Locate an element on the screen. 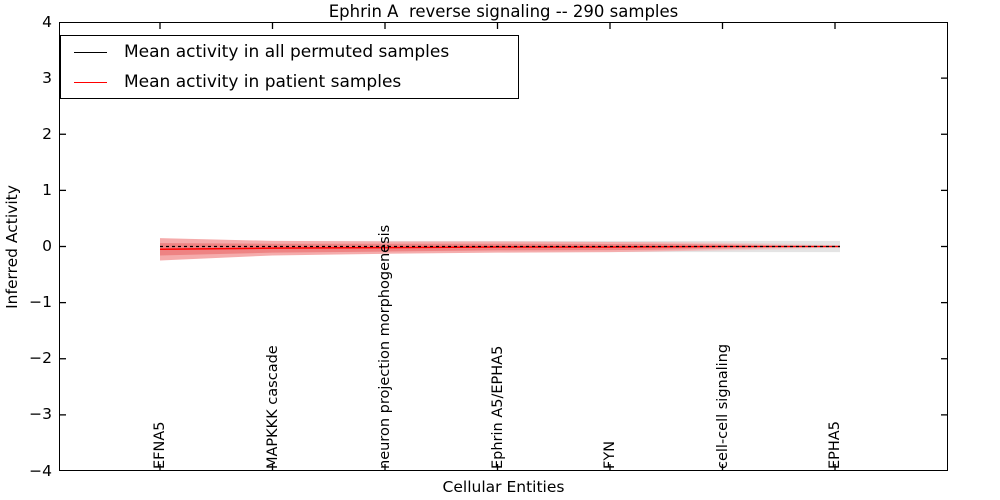 The height and width of the screenshot is (500, 1000). x-tick-label: MAPKKK cascade is located at coordinates (272, 407).